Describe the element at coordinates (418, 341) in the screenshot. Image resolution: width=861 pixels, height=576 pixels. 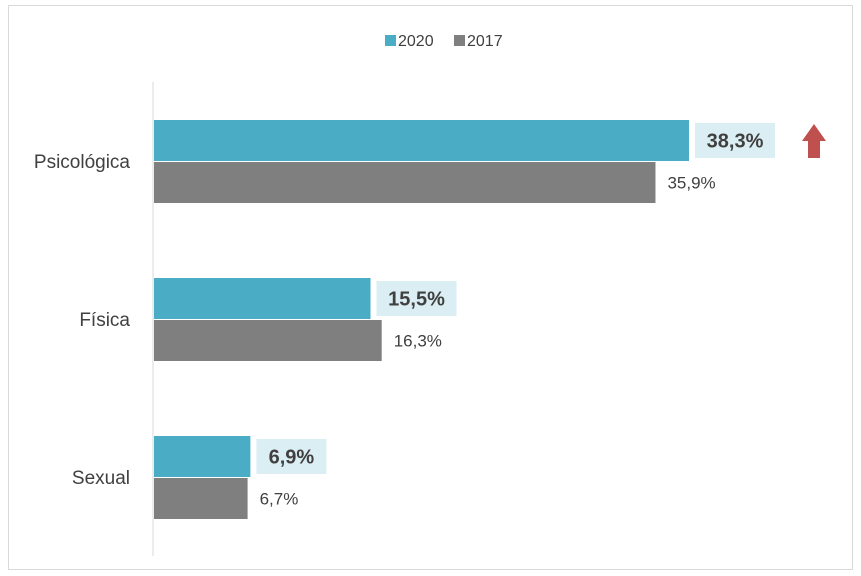
I see `value-label-2017-fisica: 16,3%` at that location.